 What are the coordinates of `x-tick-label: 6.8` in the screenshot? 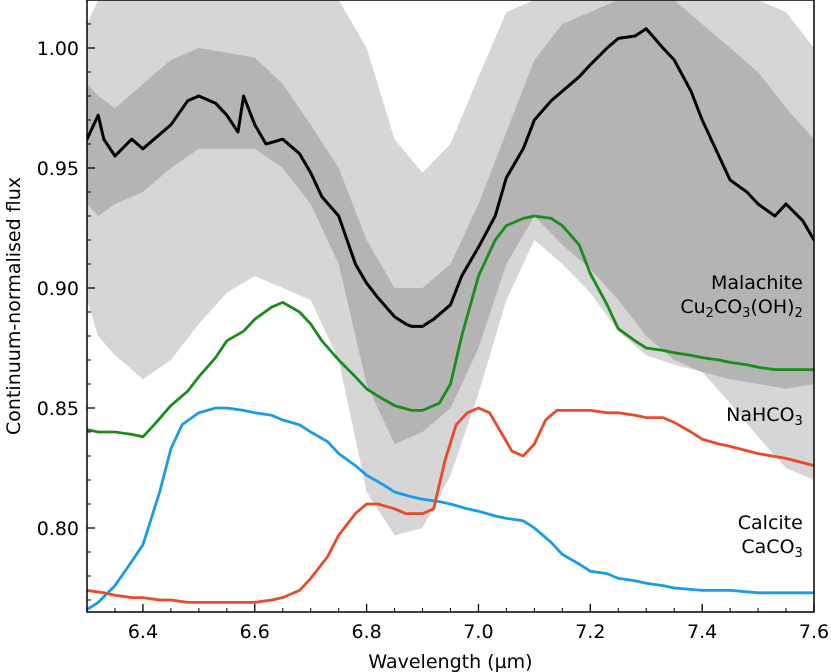 It's located at (367, 632).